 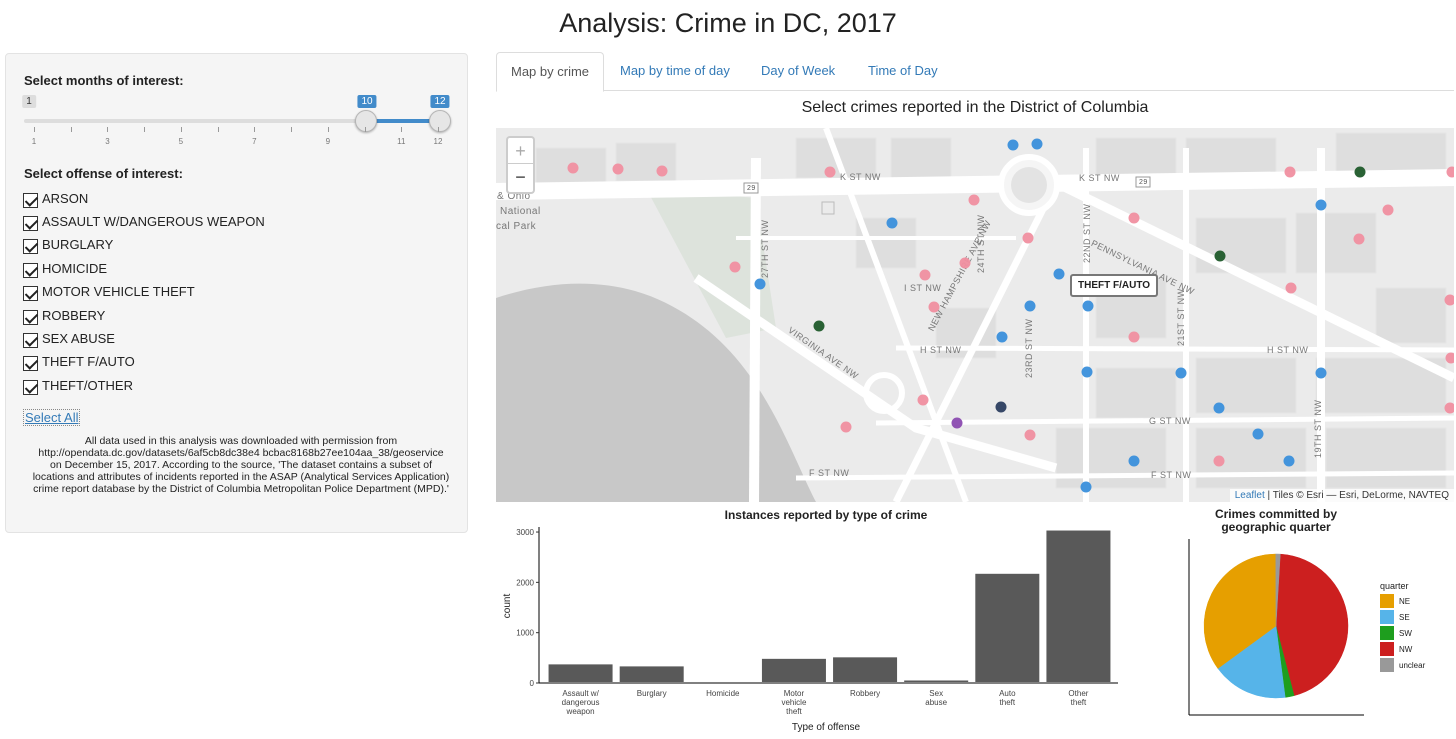 What do you see at coordinates (64, 315) in the screenshot?
I see `offense-checkbox-robbery: ROBBERY` at bounding box center [64, 315].